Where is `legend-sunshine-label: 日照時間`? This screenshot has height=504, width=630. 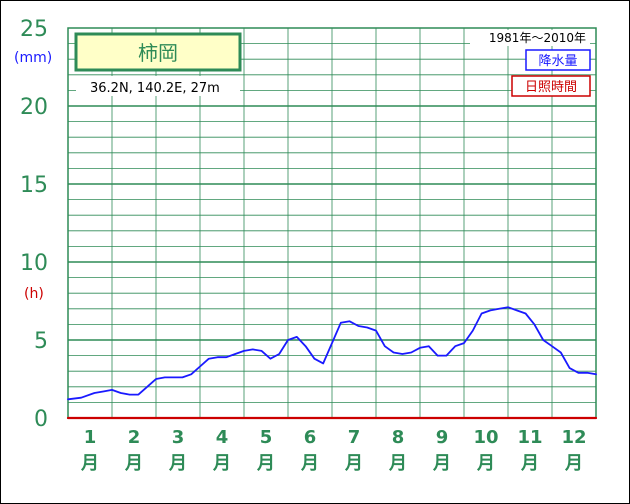
legend-sunshine-label: 日照時間 is located at coordinates (551, 87).